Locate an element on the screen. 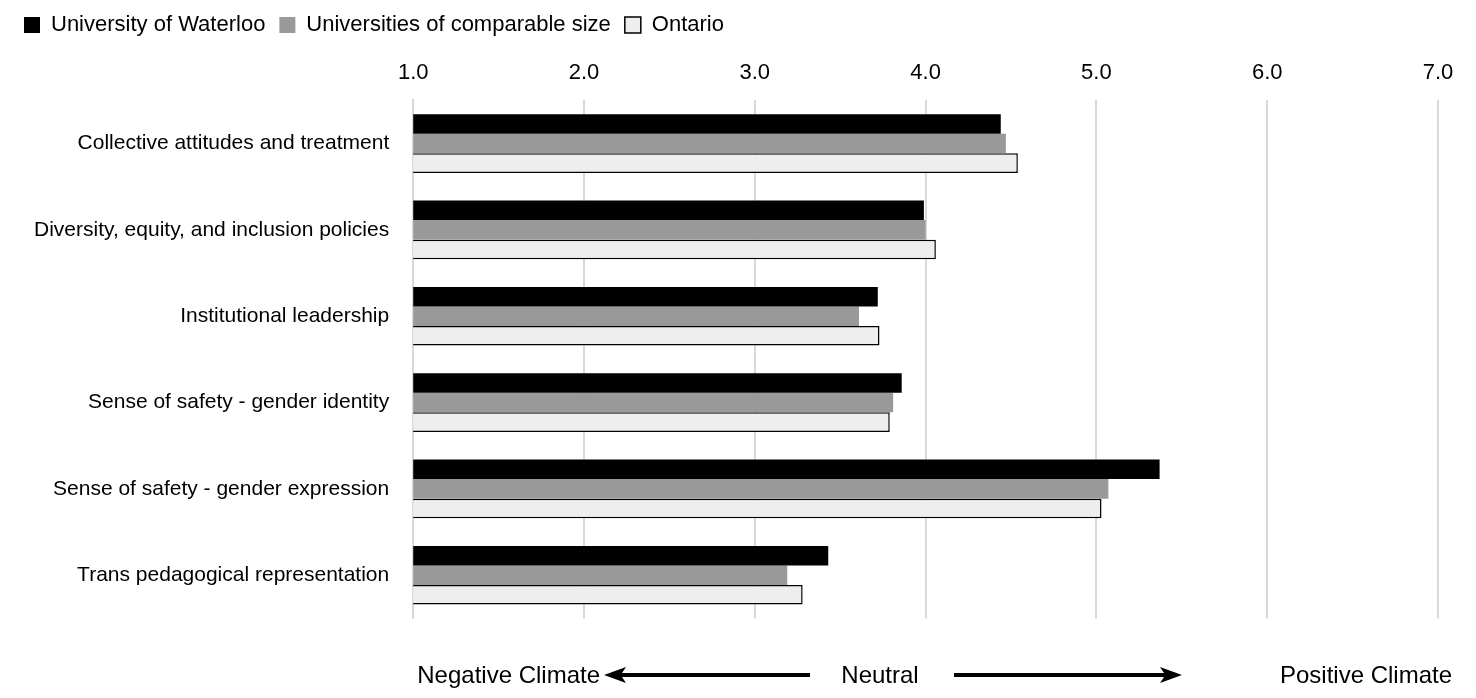 The height and width of the screenshot is (698, 1476). x-tick-label: 6.0 is located at coordinates (1267, 72).